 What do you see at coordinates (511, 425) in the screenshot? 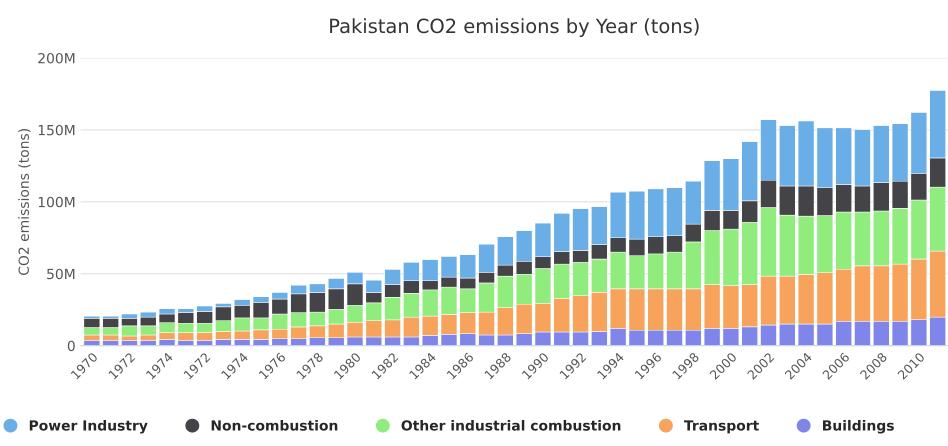
I see `legend-label: Other industrial combustion` at bounding box center [511, 425].